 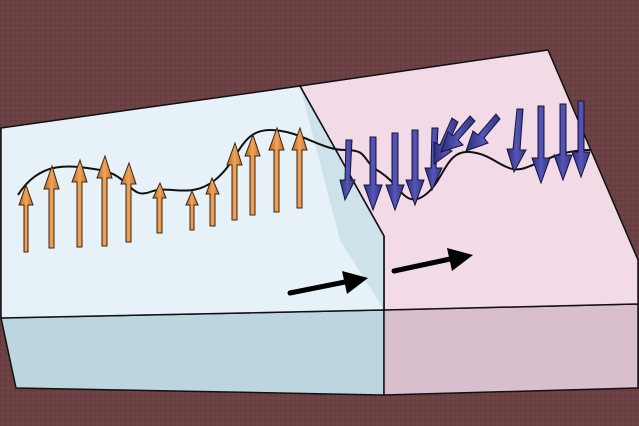 I want to click on right-domain-moments, so click(x=465, y=156).